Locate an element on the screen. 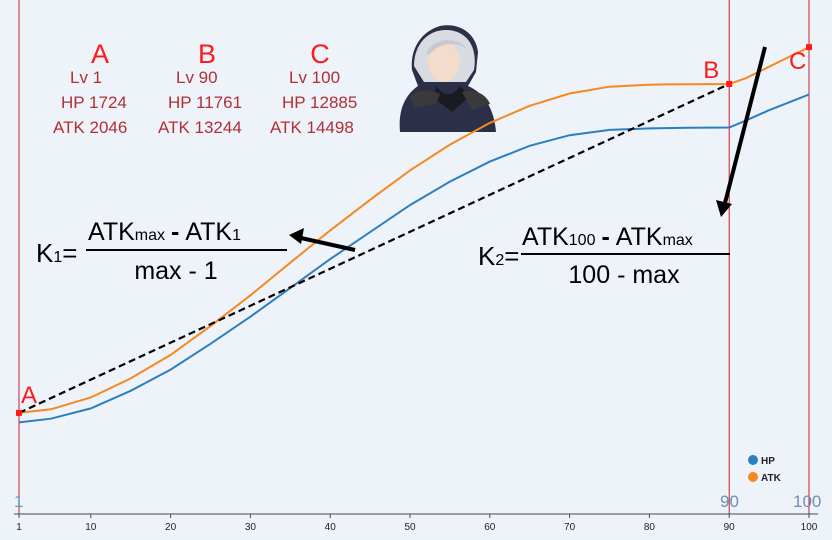  arrow-to-k1-head is located at coordinates (296, 236).